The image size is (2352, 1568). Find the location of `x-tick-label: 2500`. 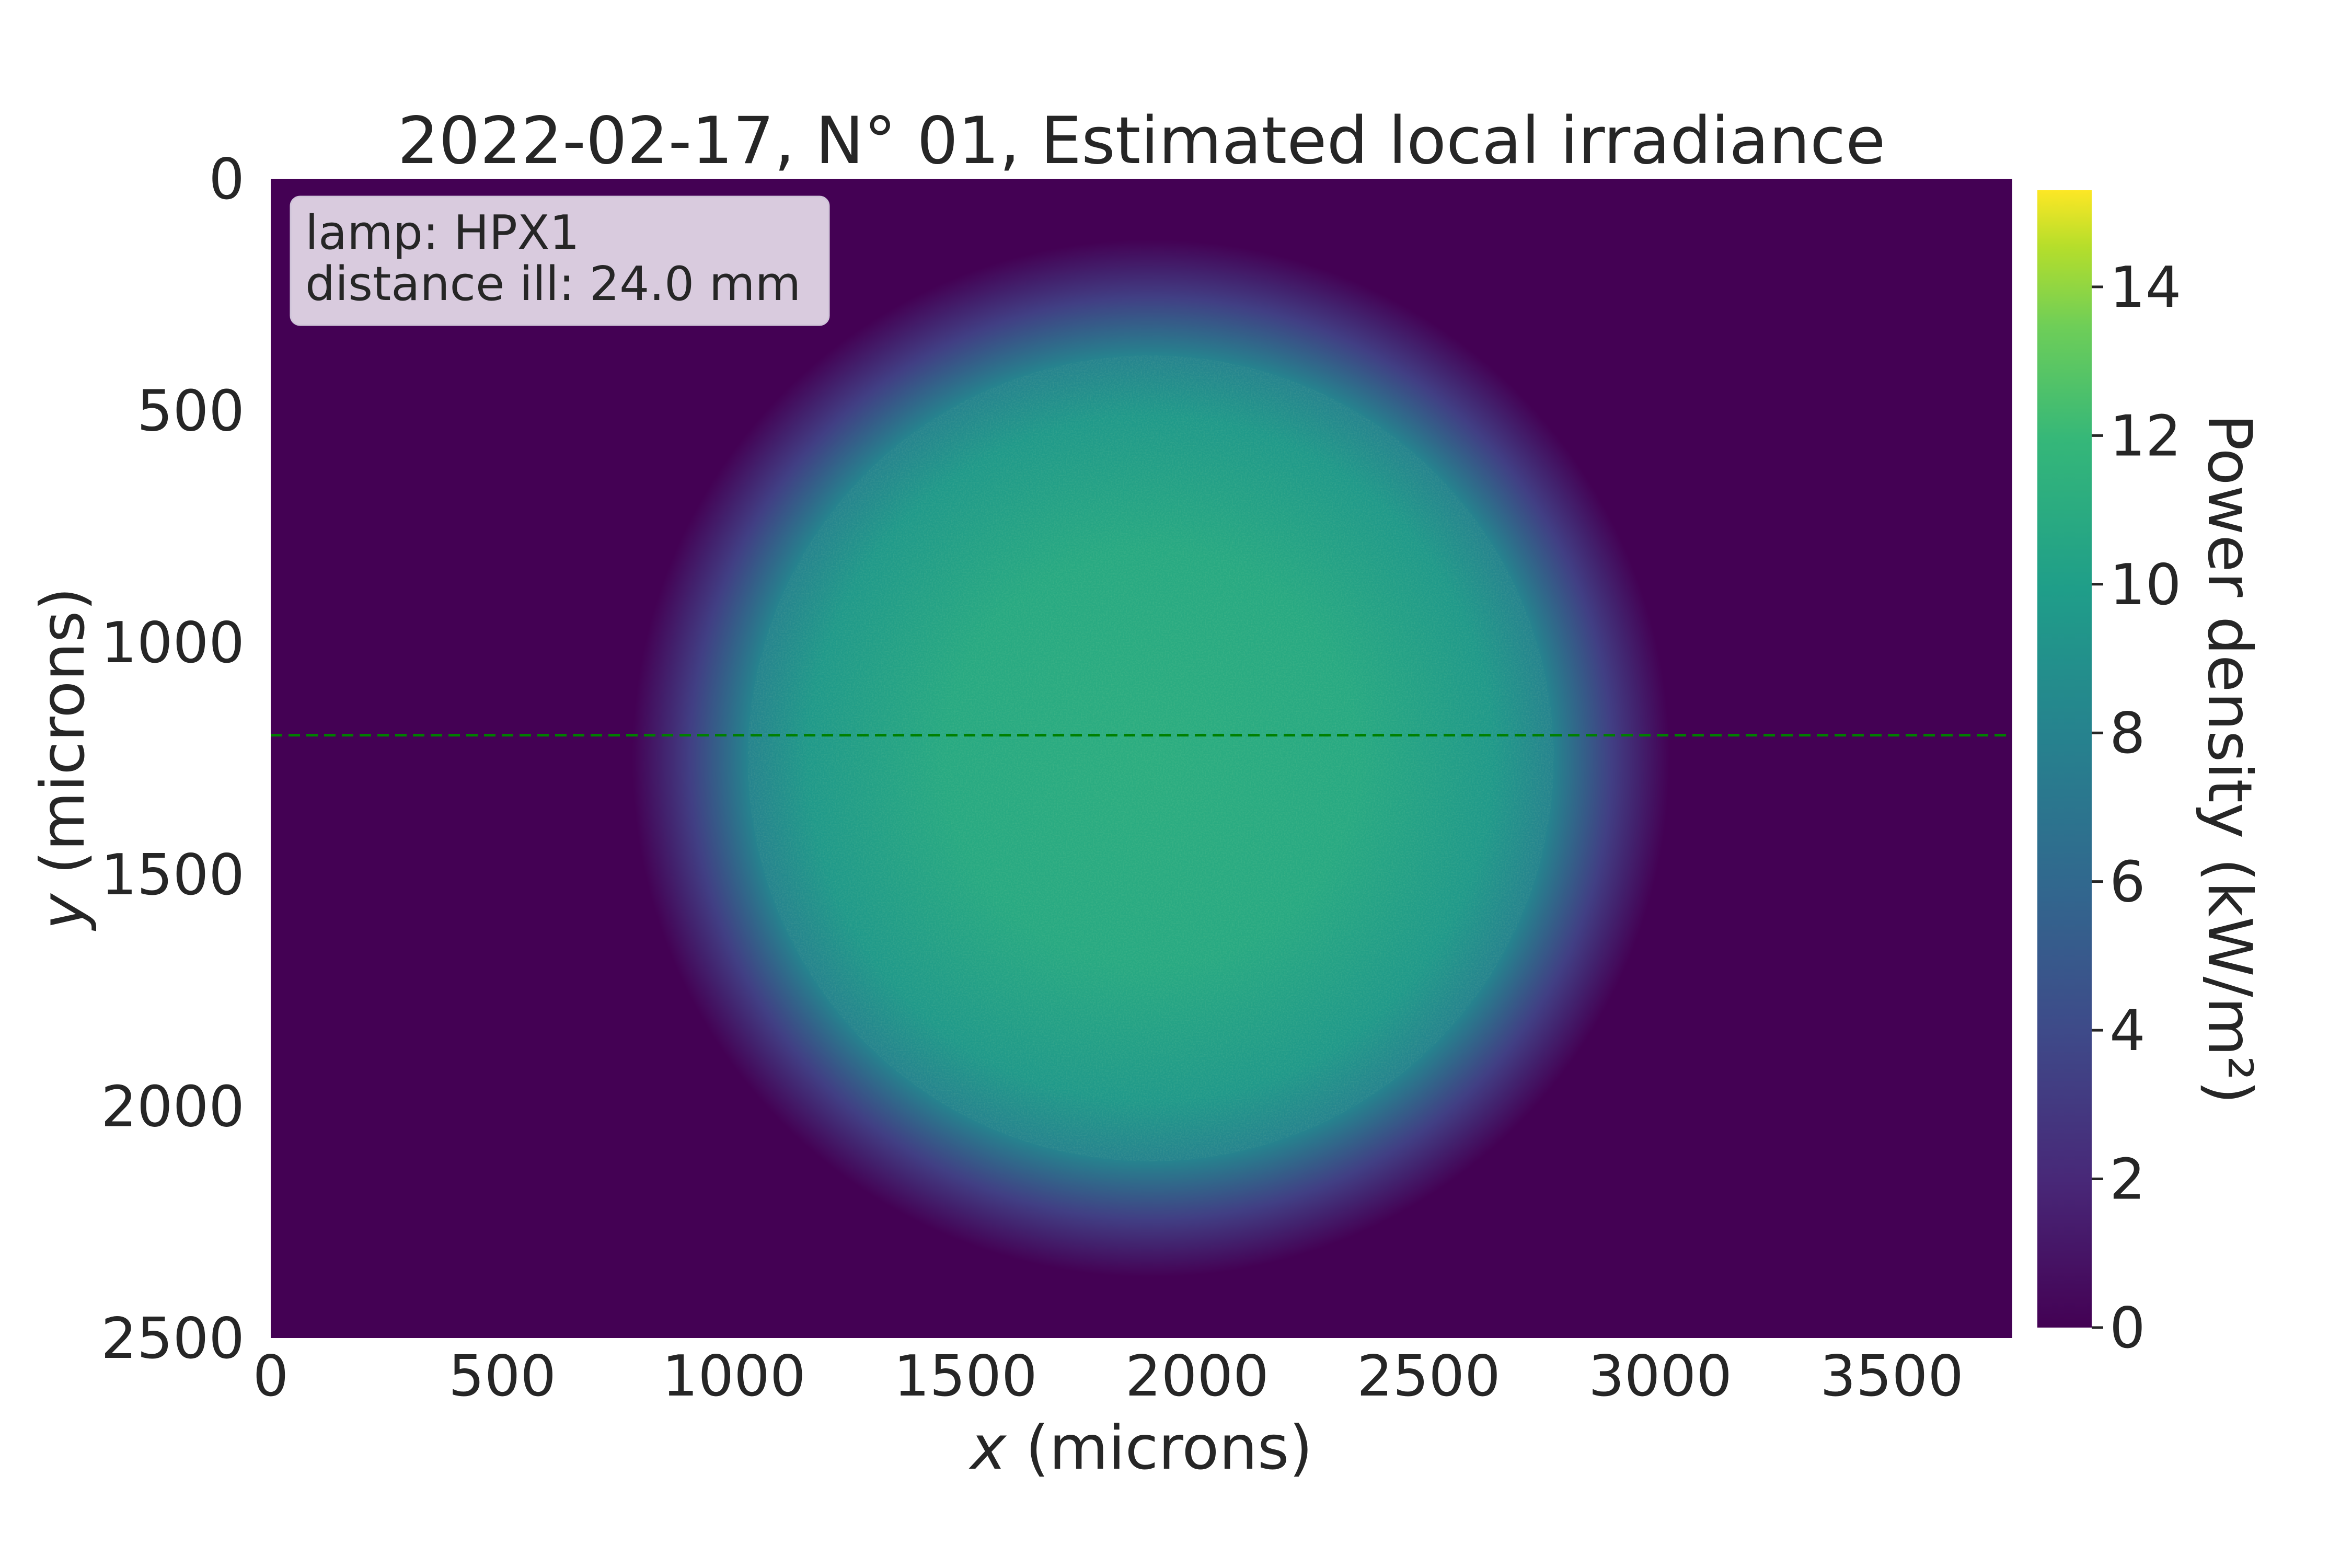

x-tick-label: 2500 is located at coordinates (1429, 1376).